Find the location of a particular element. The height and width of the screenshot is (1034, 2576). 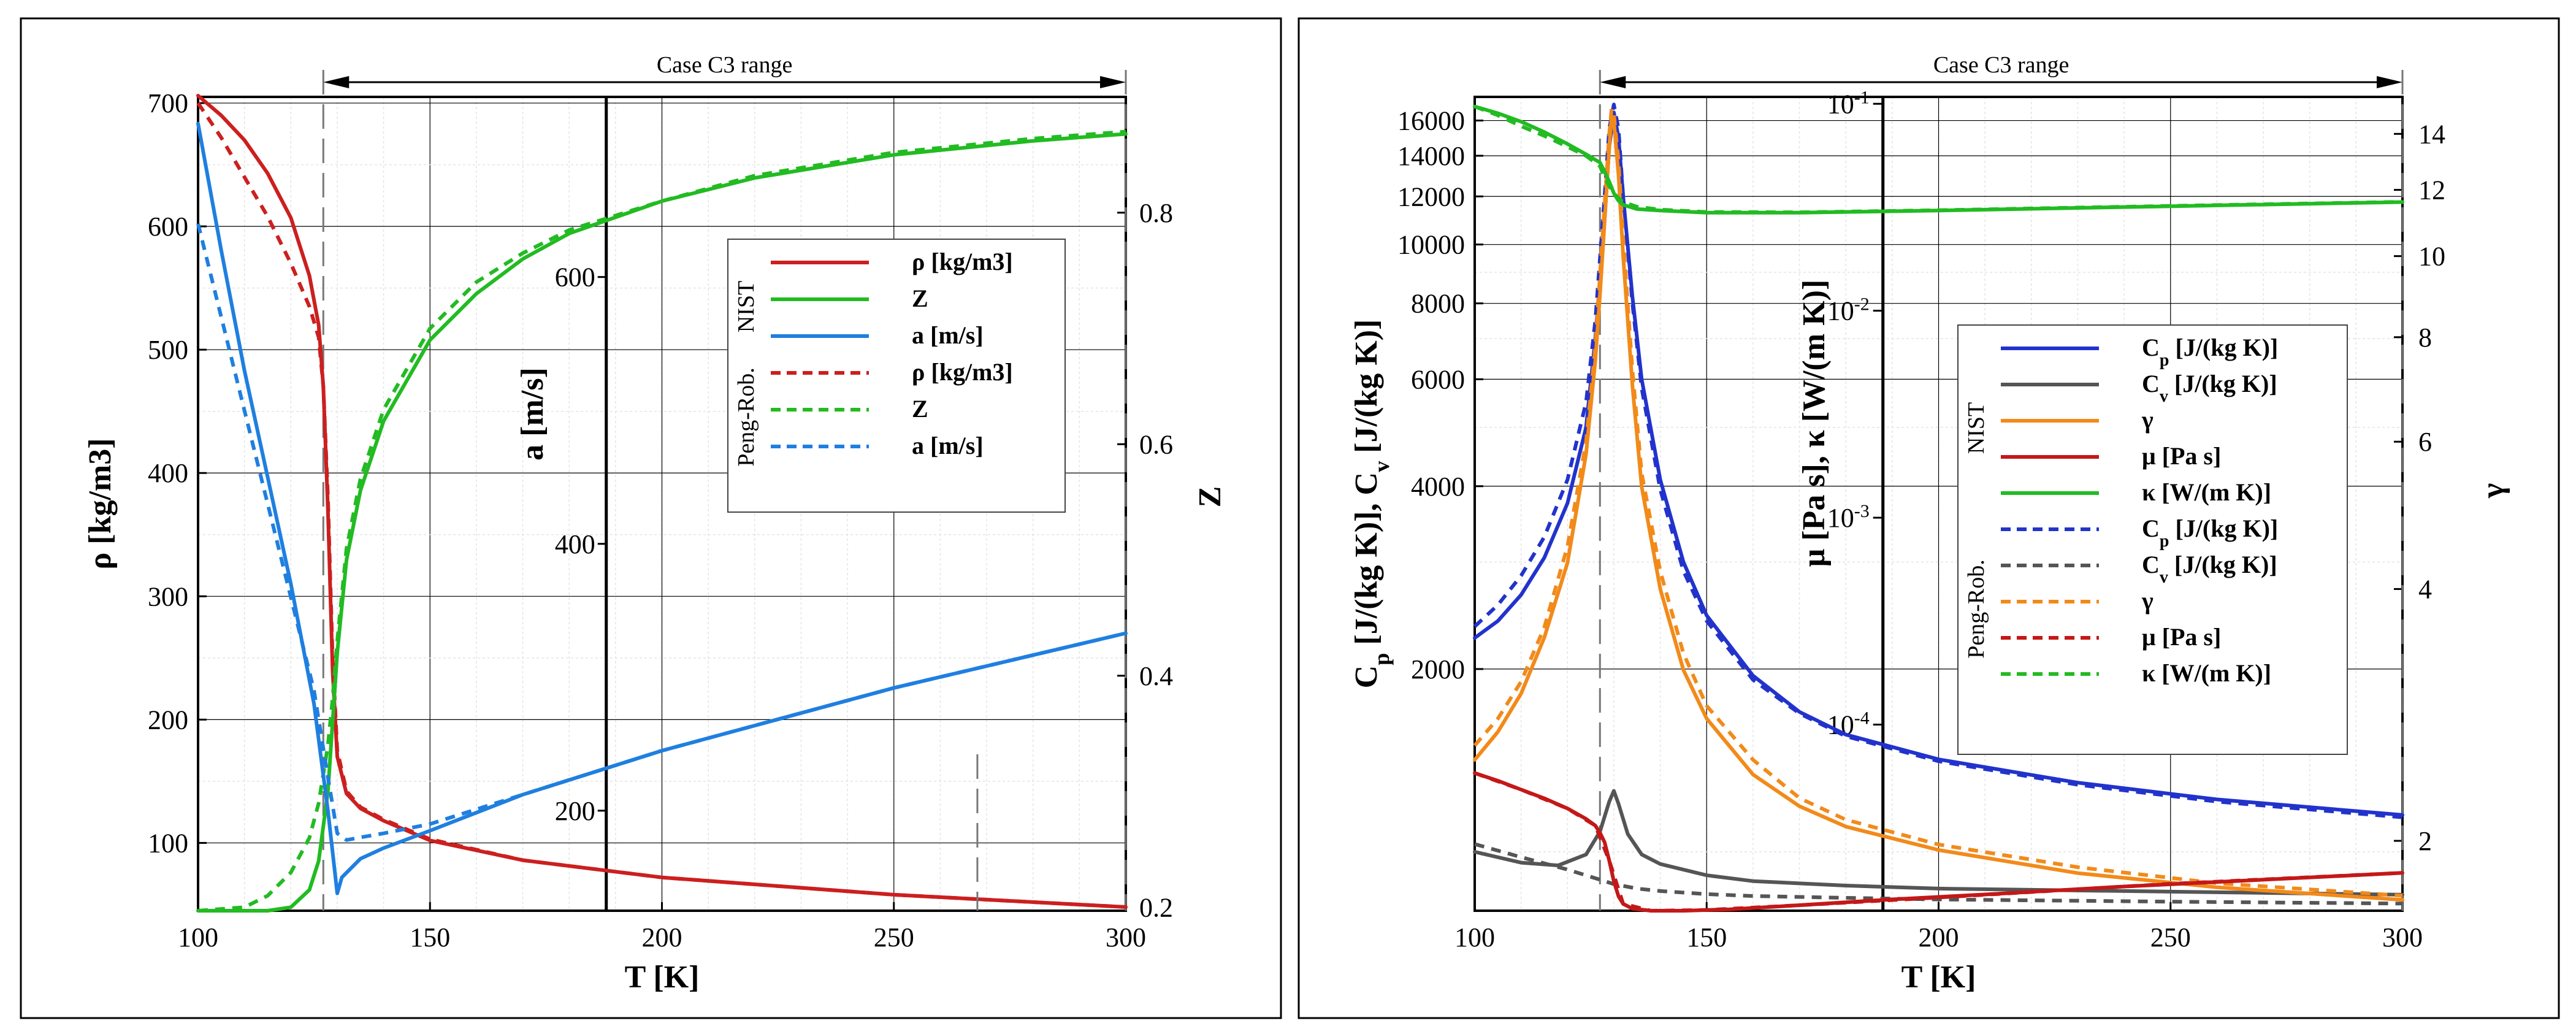

rho-tick-label: 400 is located at coordinates (168, 473).